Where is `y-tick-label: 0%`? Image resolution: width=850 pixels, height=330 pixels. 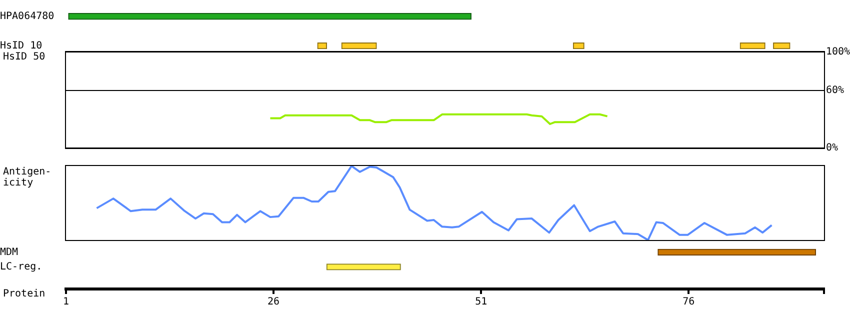 y-tick-label: 0% is located at coordinates (832, 148).